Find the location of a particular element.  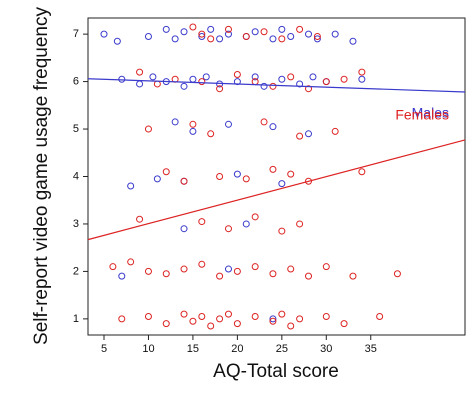

x-tick-label: 15 is located at coordinates (193, 349).